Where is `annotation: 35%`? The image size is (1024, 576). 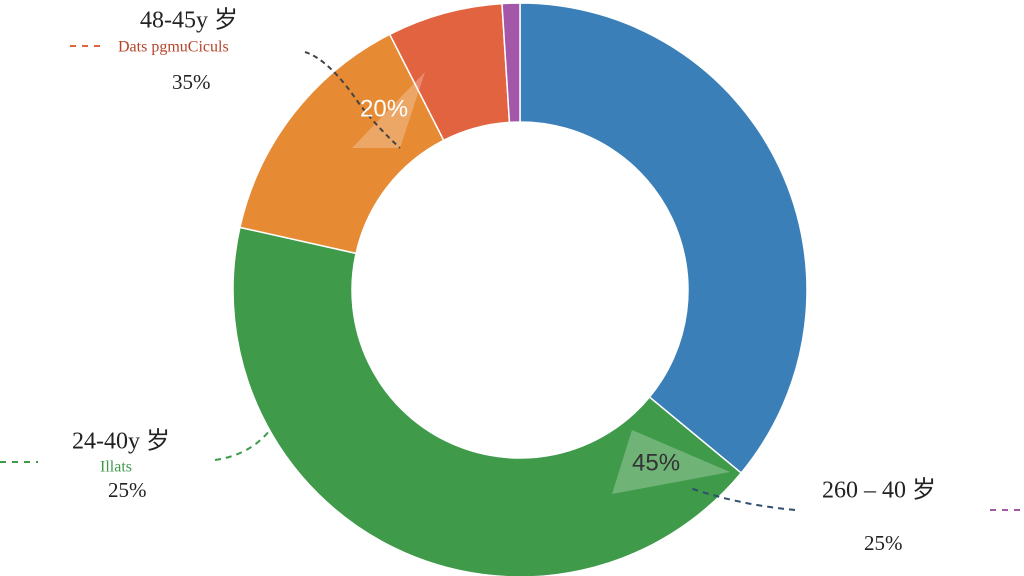
annotation: 35% is located at coordinates (191, 82).